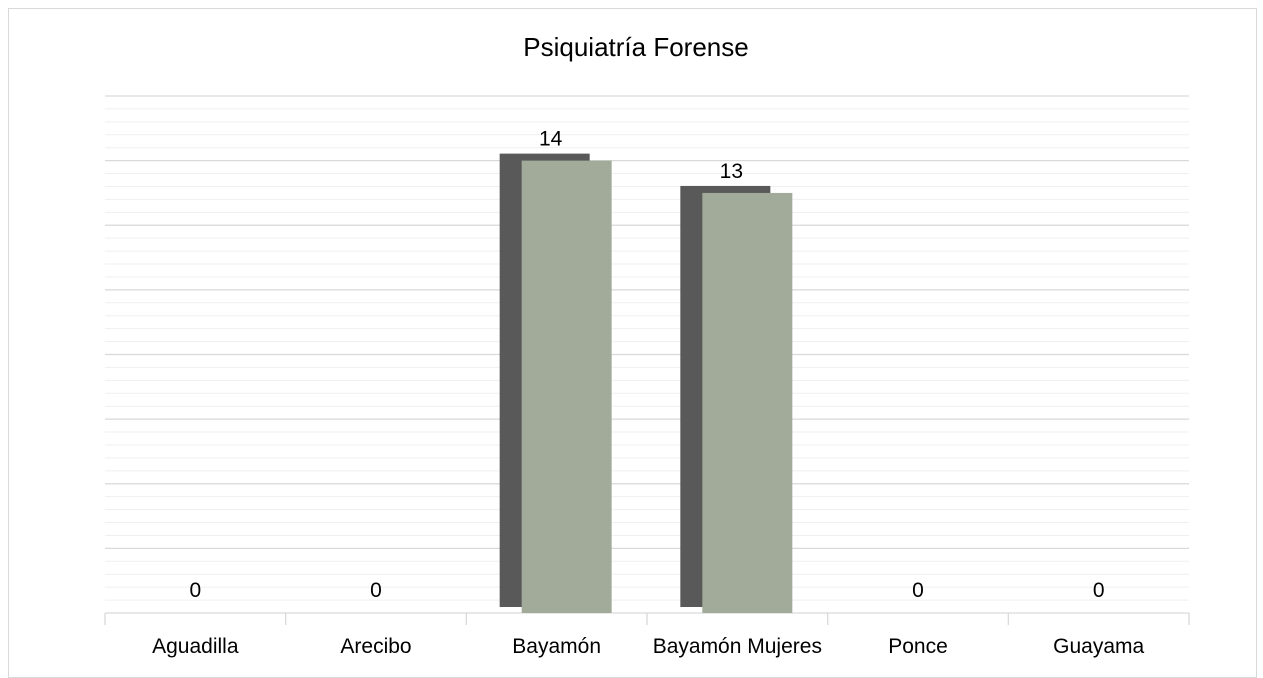  Describe the element at coordinates (731, 171) in the screenshot. I see `data-label: 13` at that location.